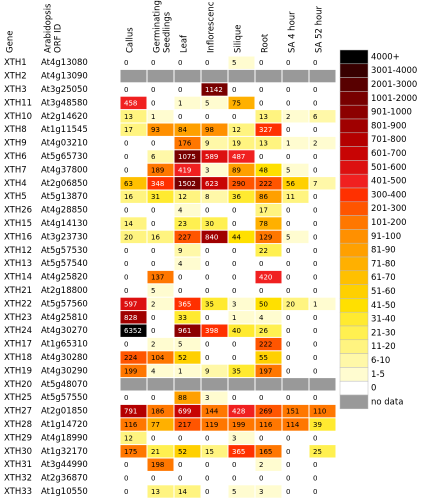 The height and width of the screenshot is (504, 424). What do you see at coordinates (288, 237) in the screenshot?
I see `cell-value: 5` at bounding box center [288, 237].